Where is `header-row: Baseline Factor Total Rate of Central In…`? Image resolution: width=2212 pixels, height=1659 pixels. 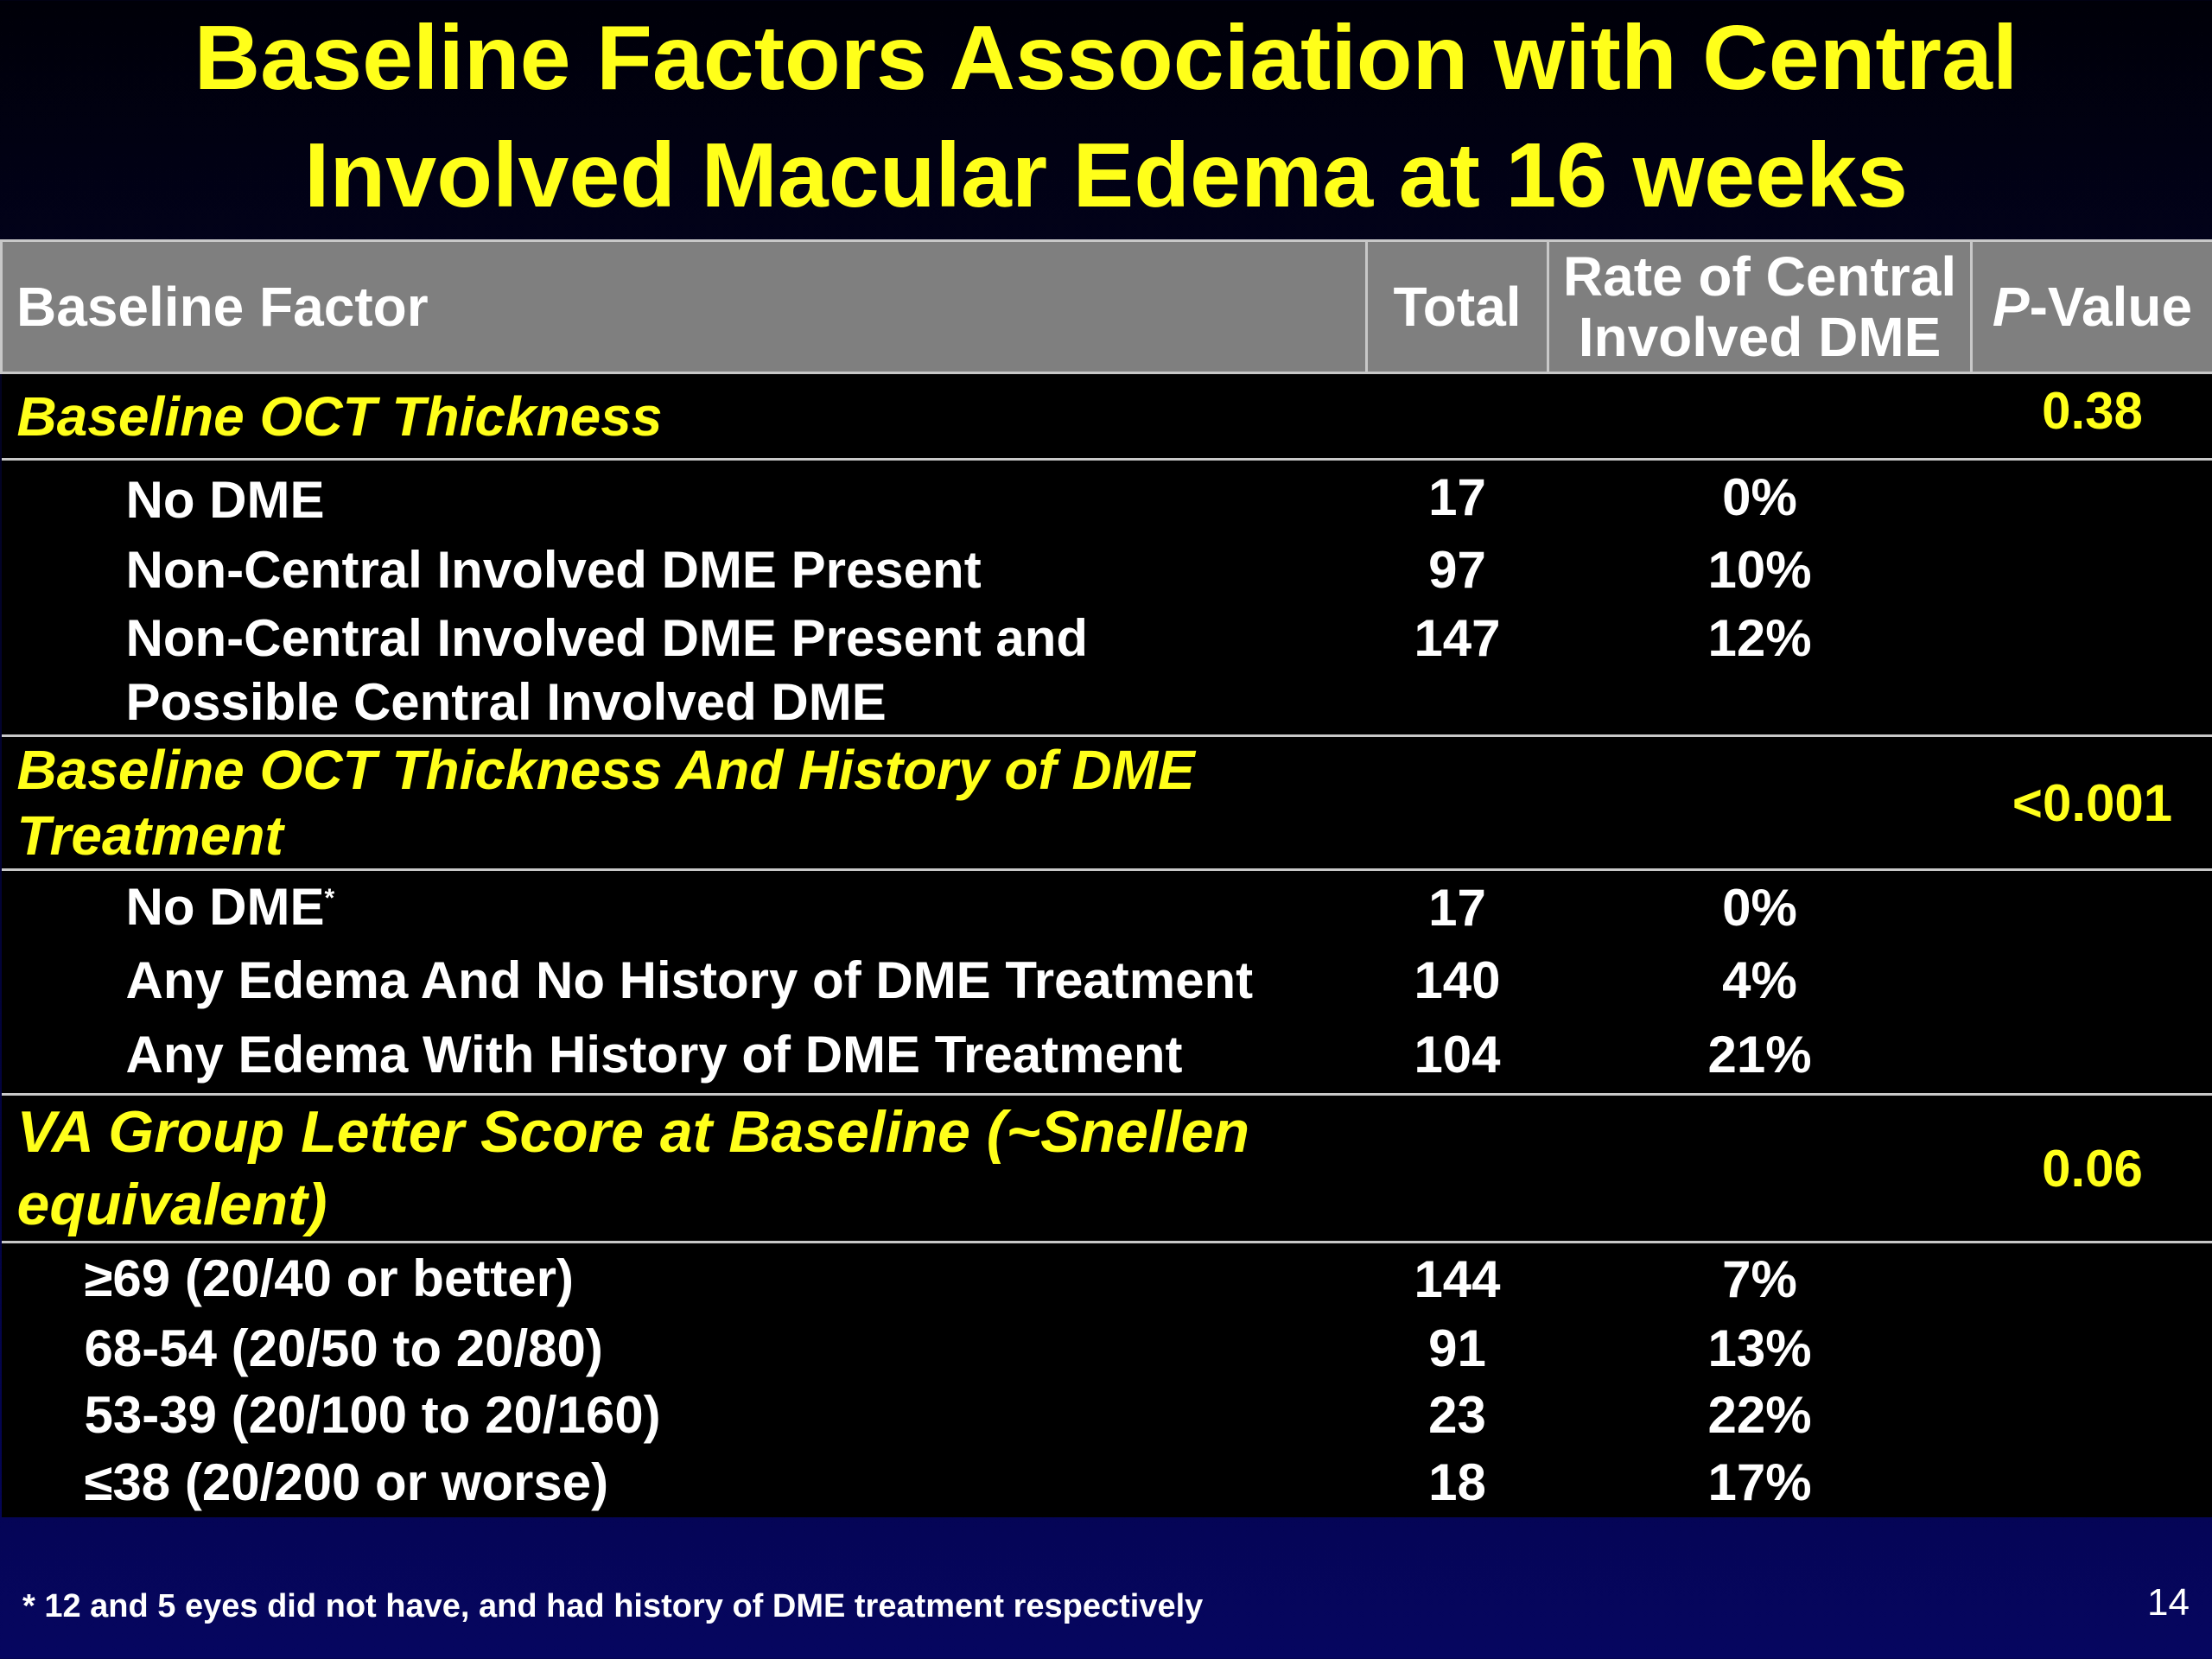 header-row: Baseline Factor Total Rate of Central In… is located at coordinates (1106, 306).